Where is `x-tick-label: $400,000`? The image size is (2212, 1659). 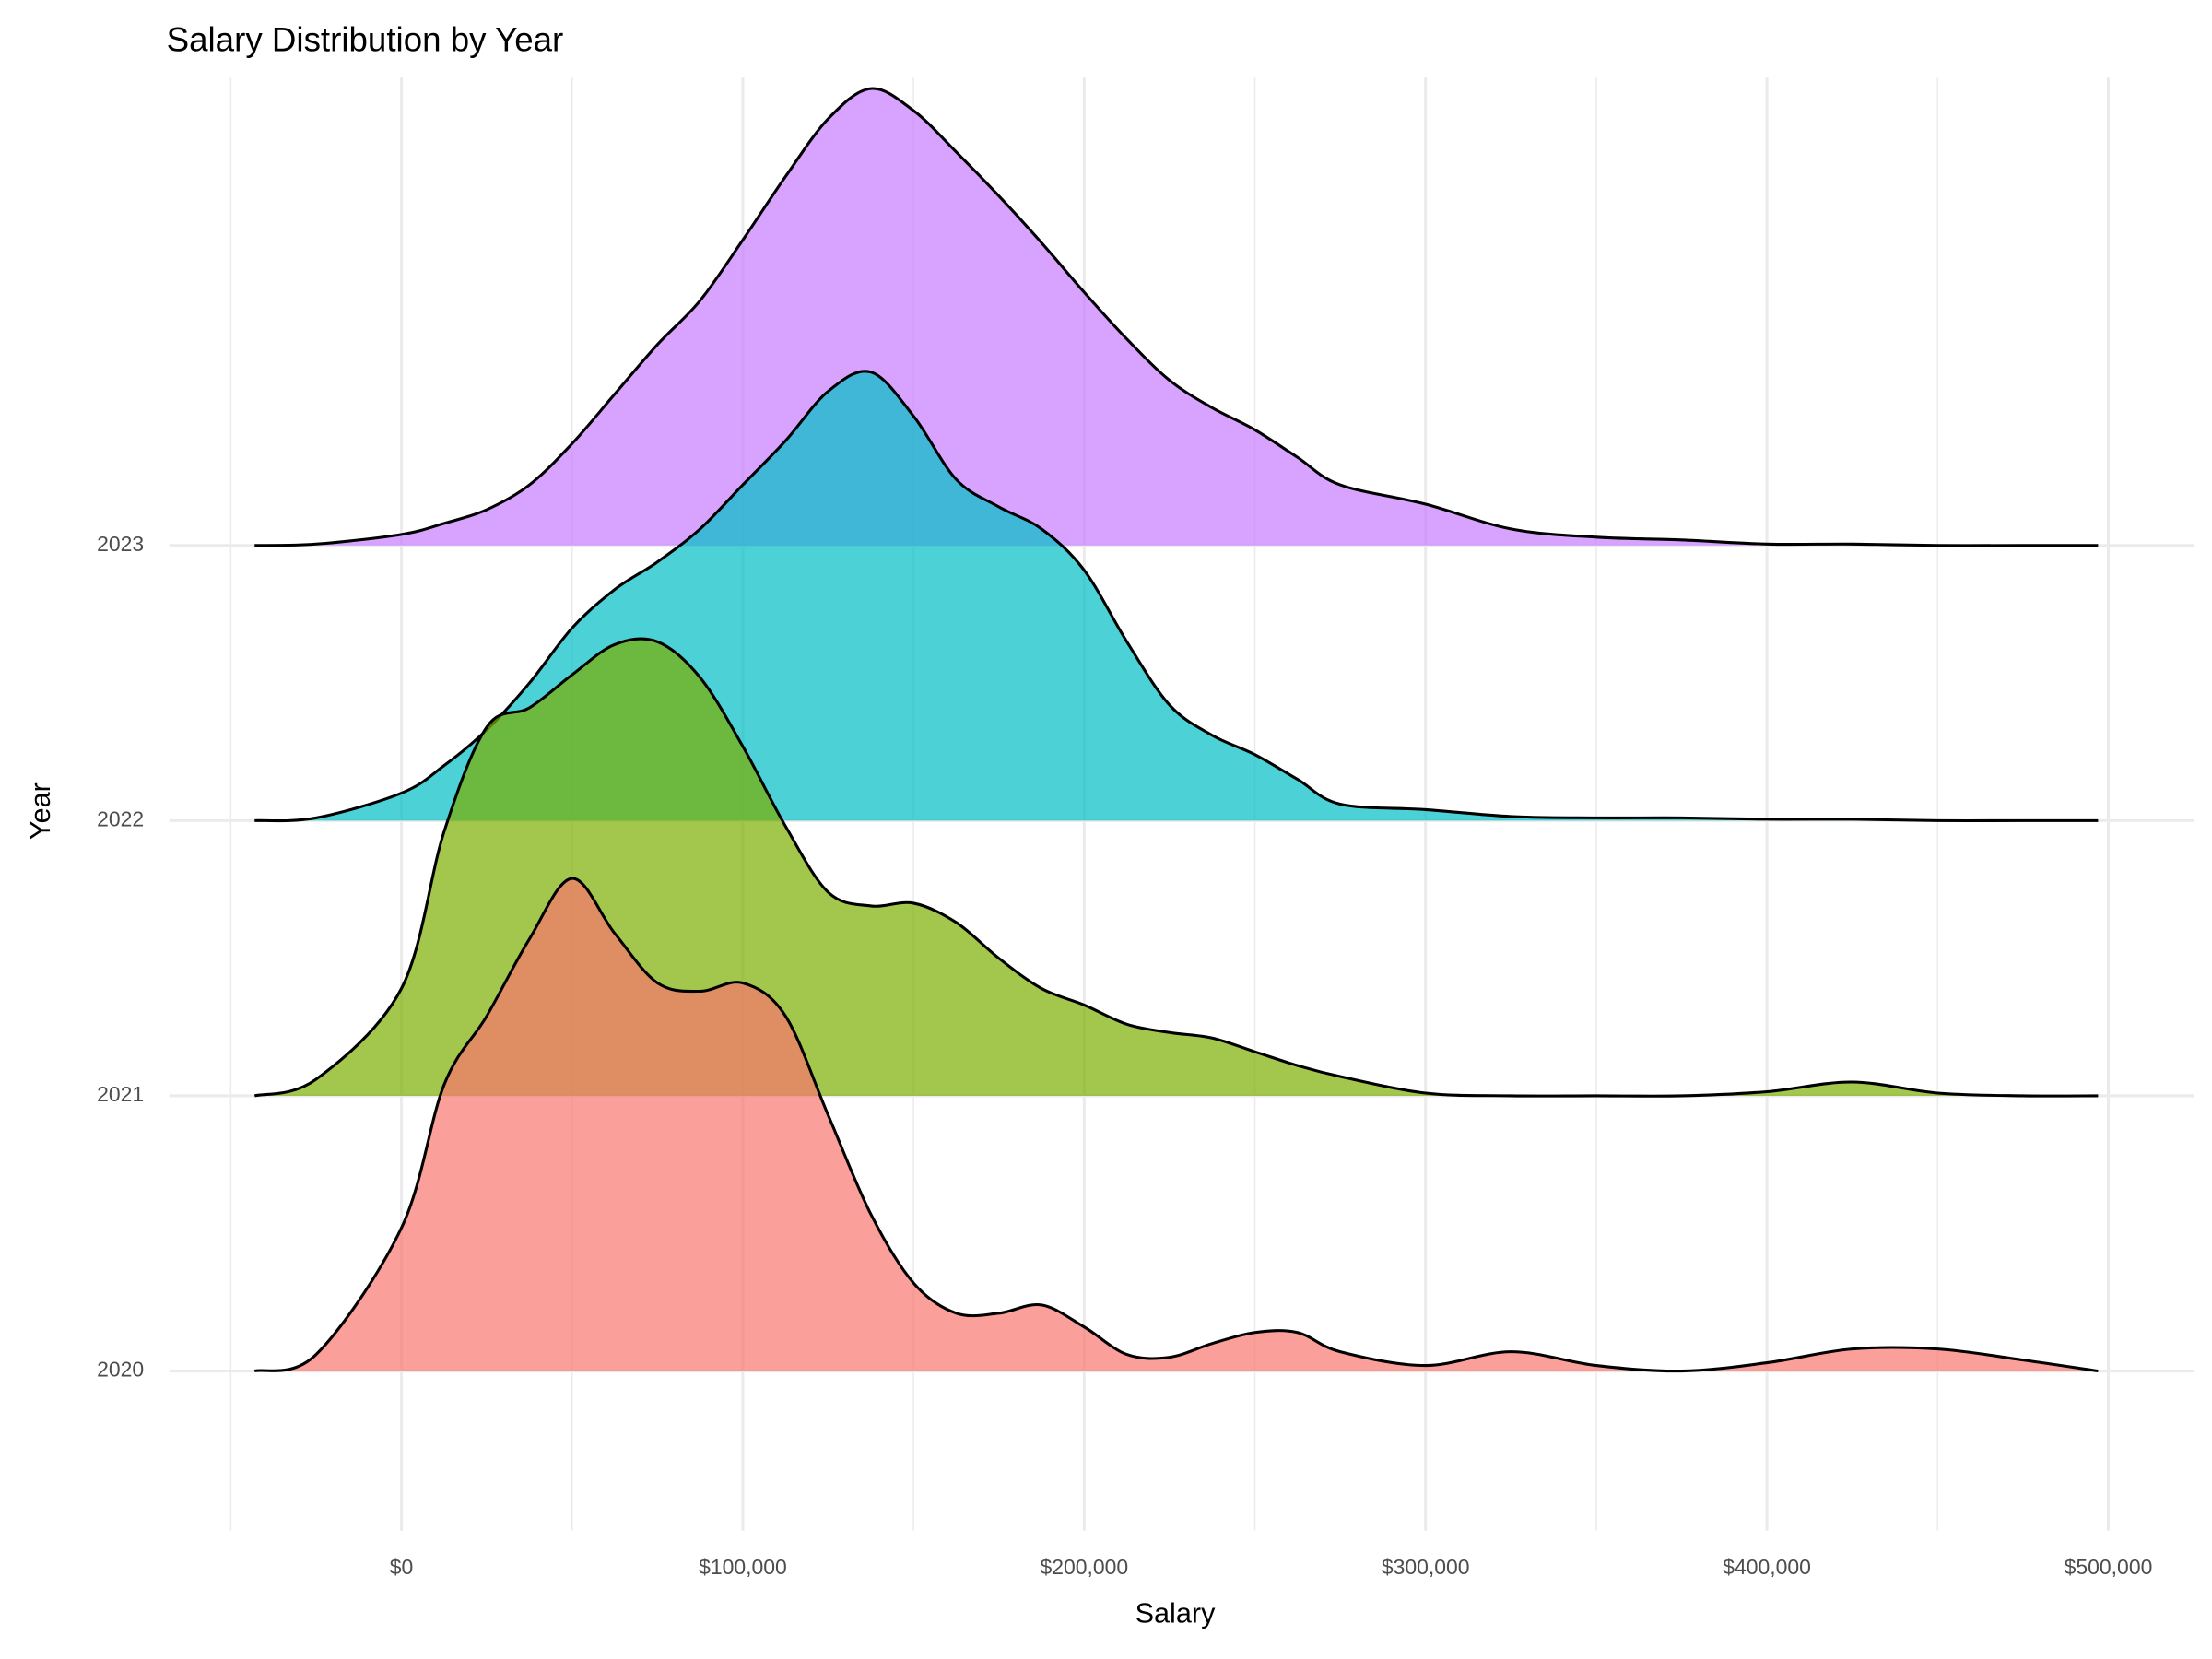 x-tick-label: $400,000 is located at coordinates (1767, 1567).